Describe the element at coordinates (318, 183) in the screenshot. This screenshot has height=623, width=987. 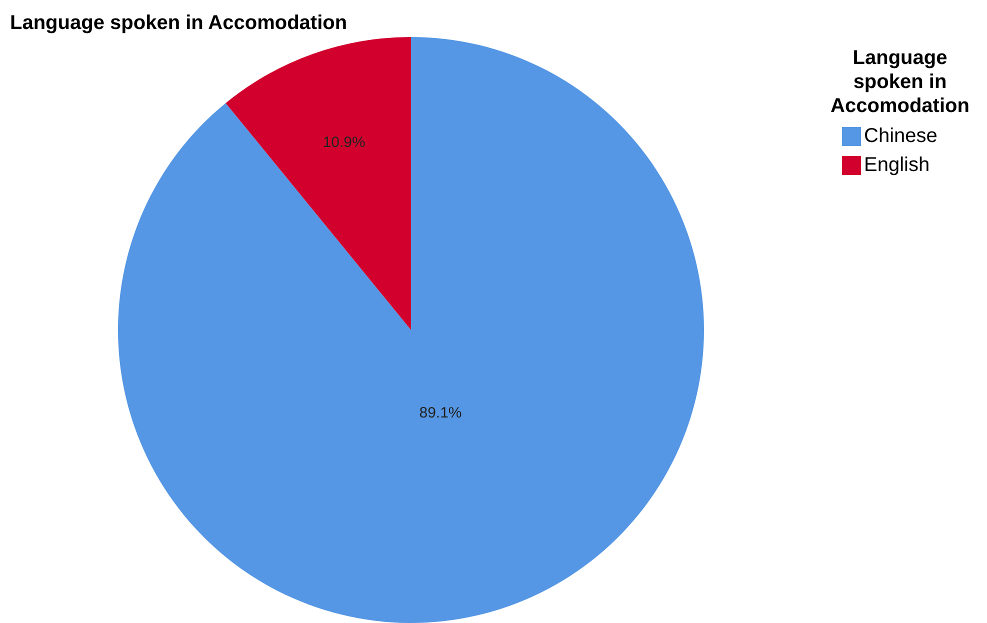
I see `pie-slice` at that location.